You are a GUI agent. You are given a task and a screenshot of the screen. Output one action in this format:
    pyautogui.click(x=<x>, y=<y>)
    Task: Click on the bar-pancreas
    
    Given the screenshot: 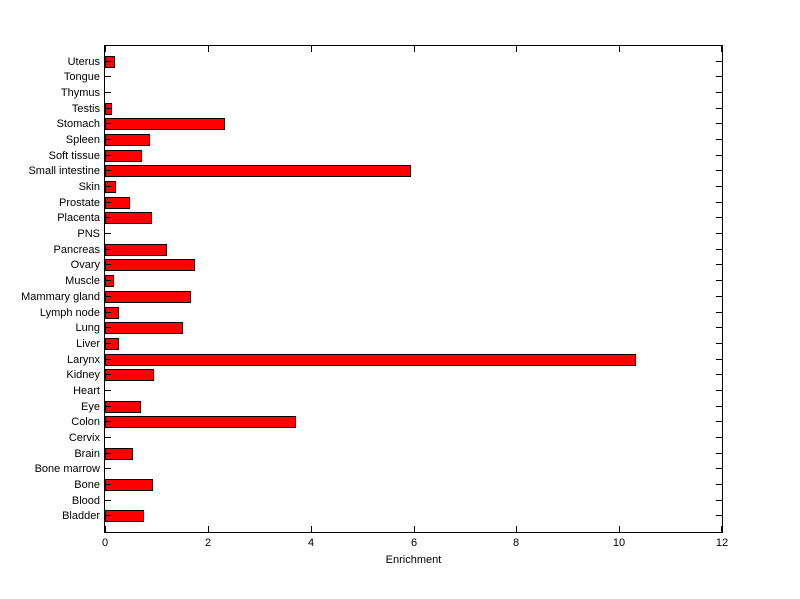 What is the action you would take?
    pyautogui.click(x=136, y=250)
    